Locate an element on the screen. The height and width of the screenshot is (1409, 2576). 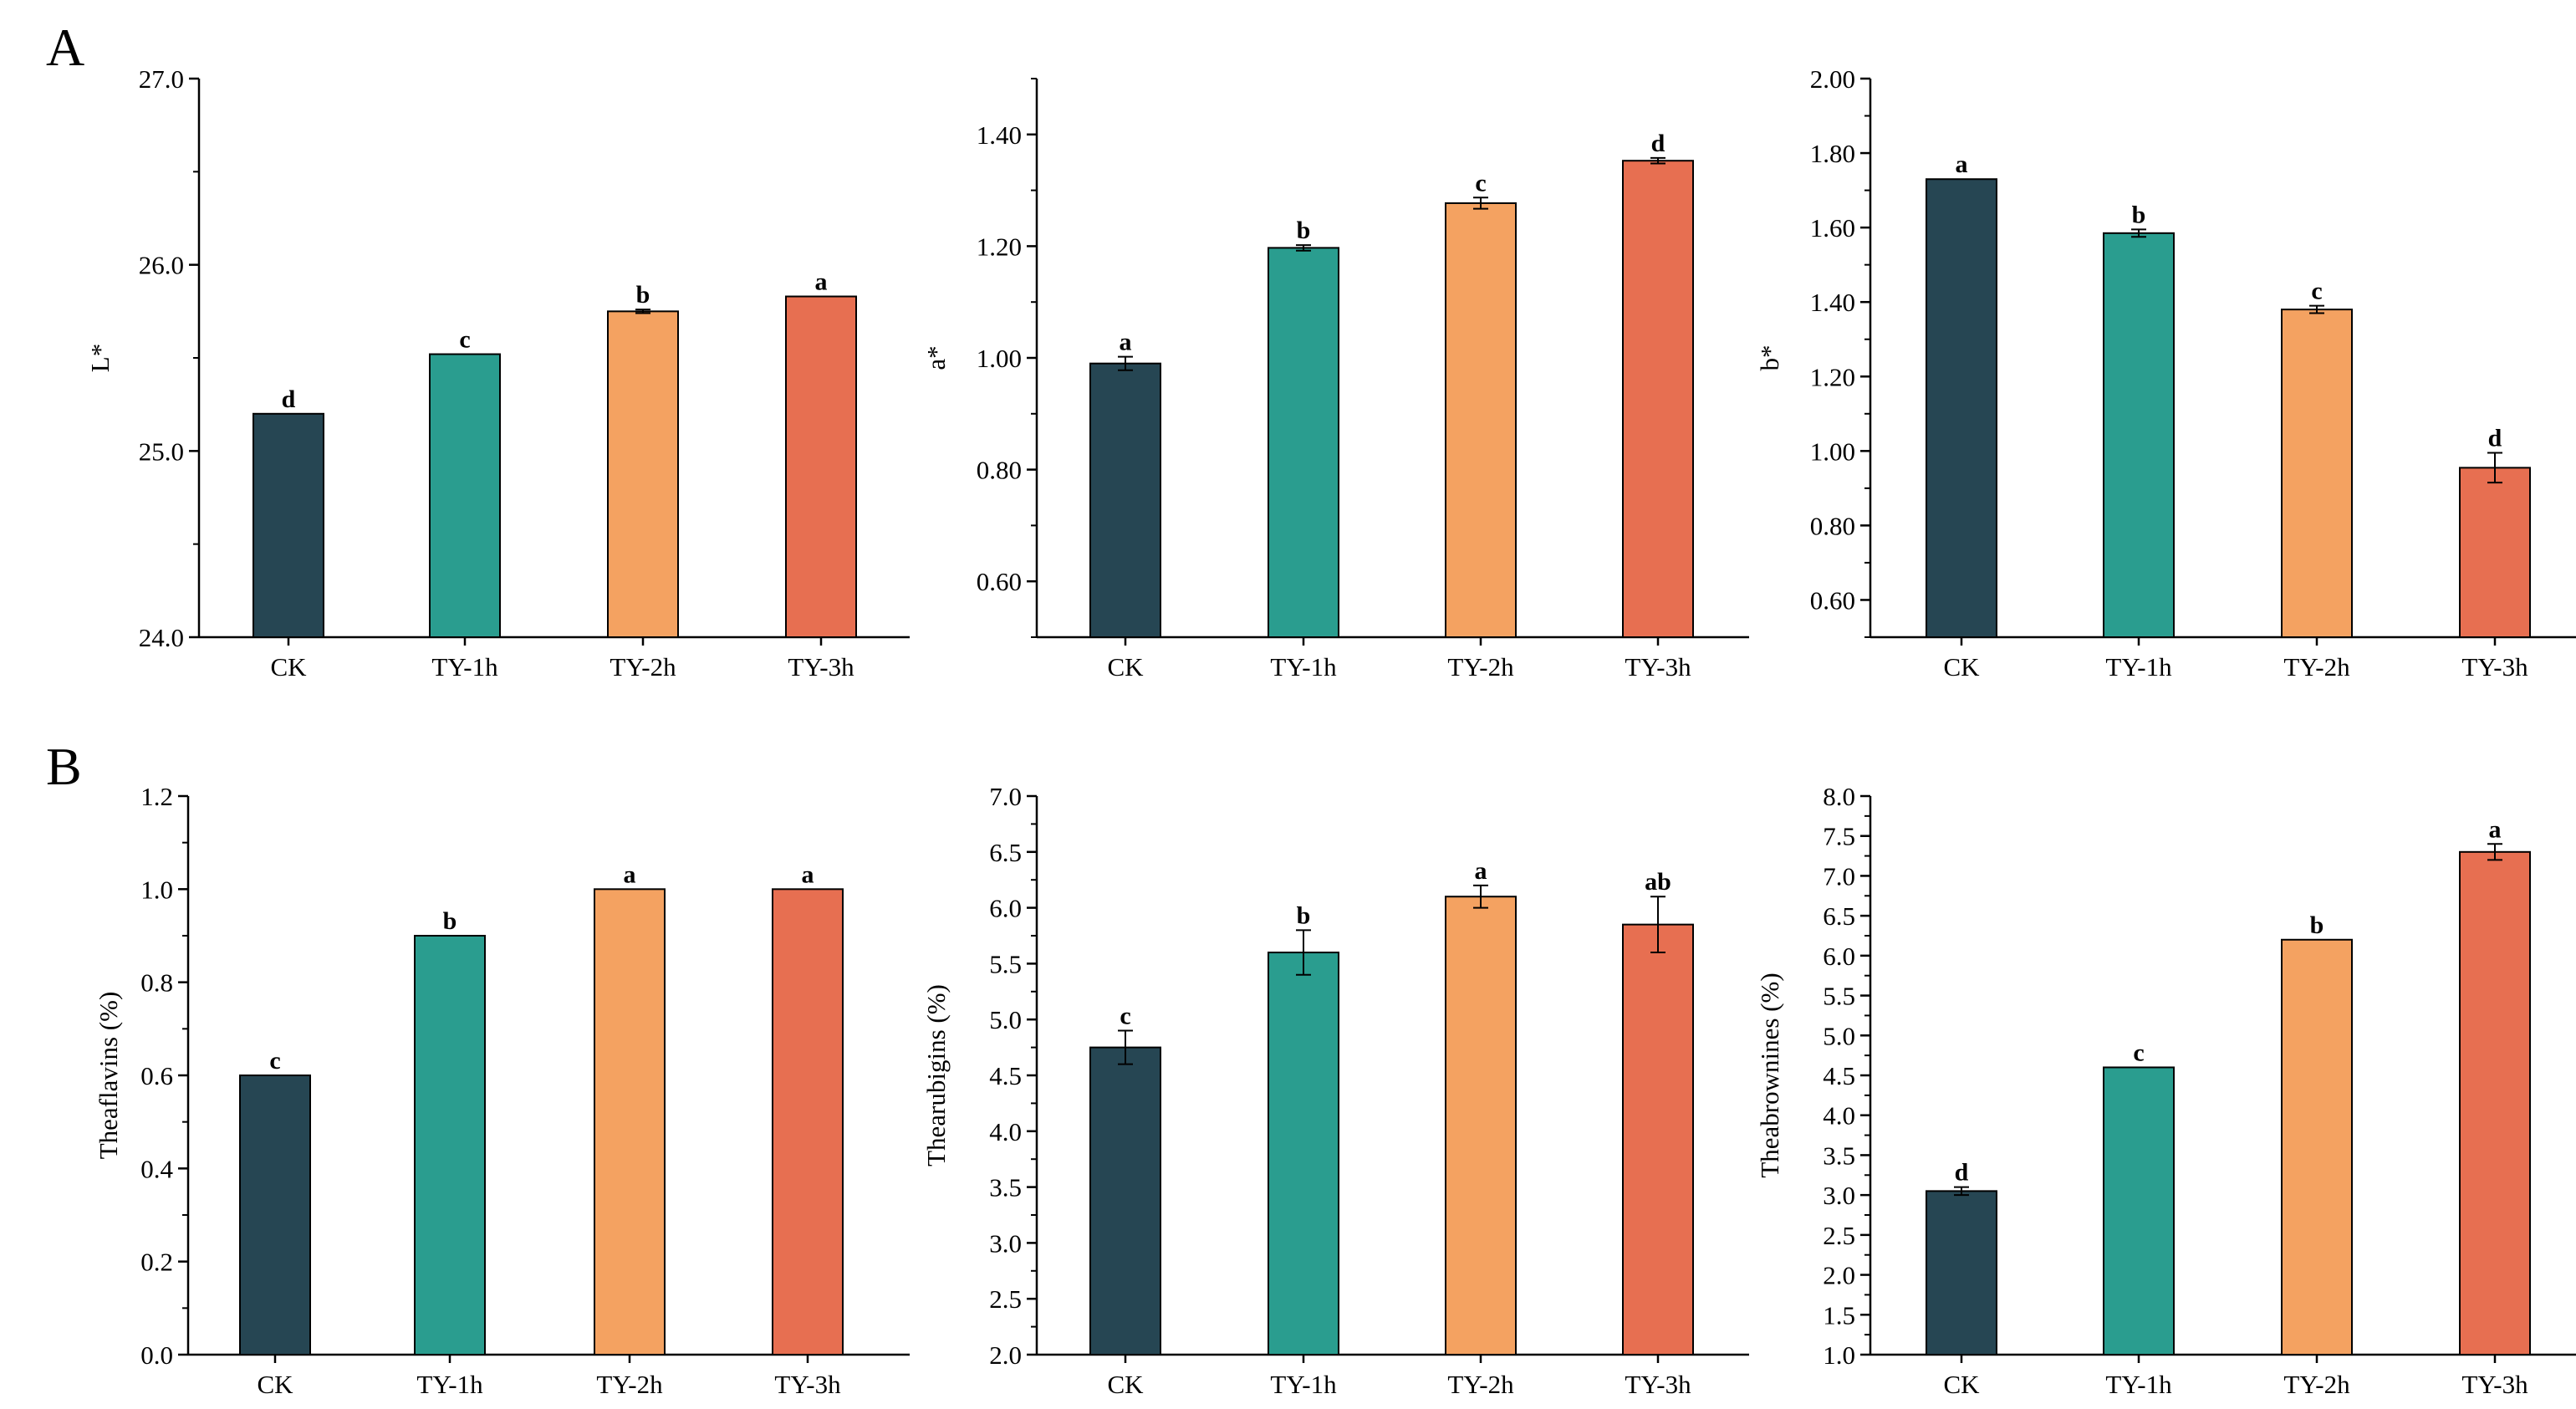
y-tick-label: 1.0 is located at coordinates (1839, 1355).